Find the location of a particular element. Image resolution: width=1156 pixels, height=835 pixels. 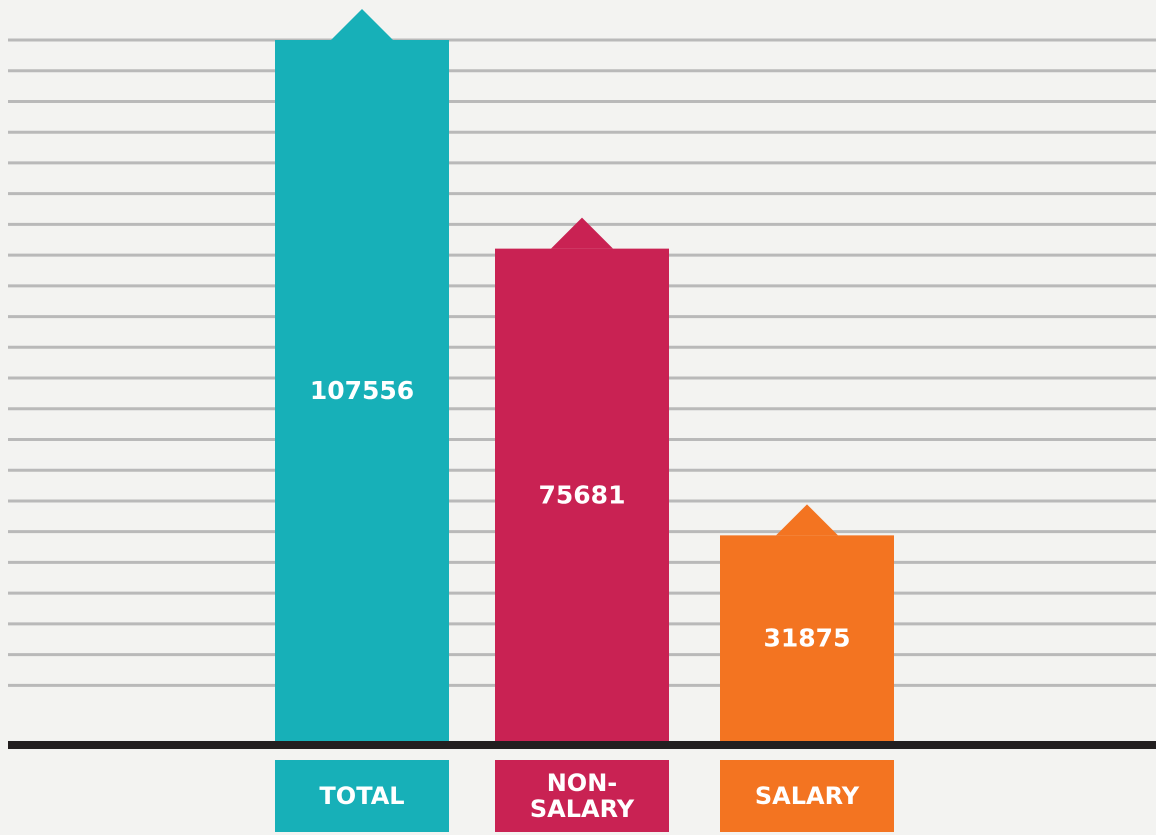

value-label: 107556 is located at coordinates (362, 390).